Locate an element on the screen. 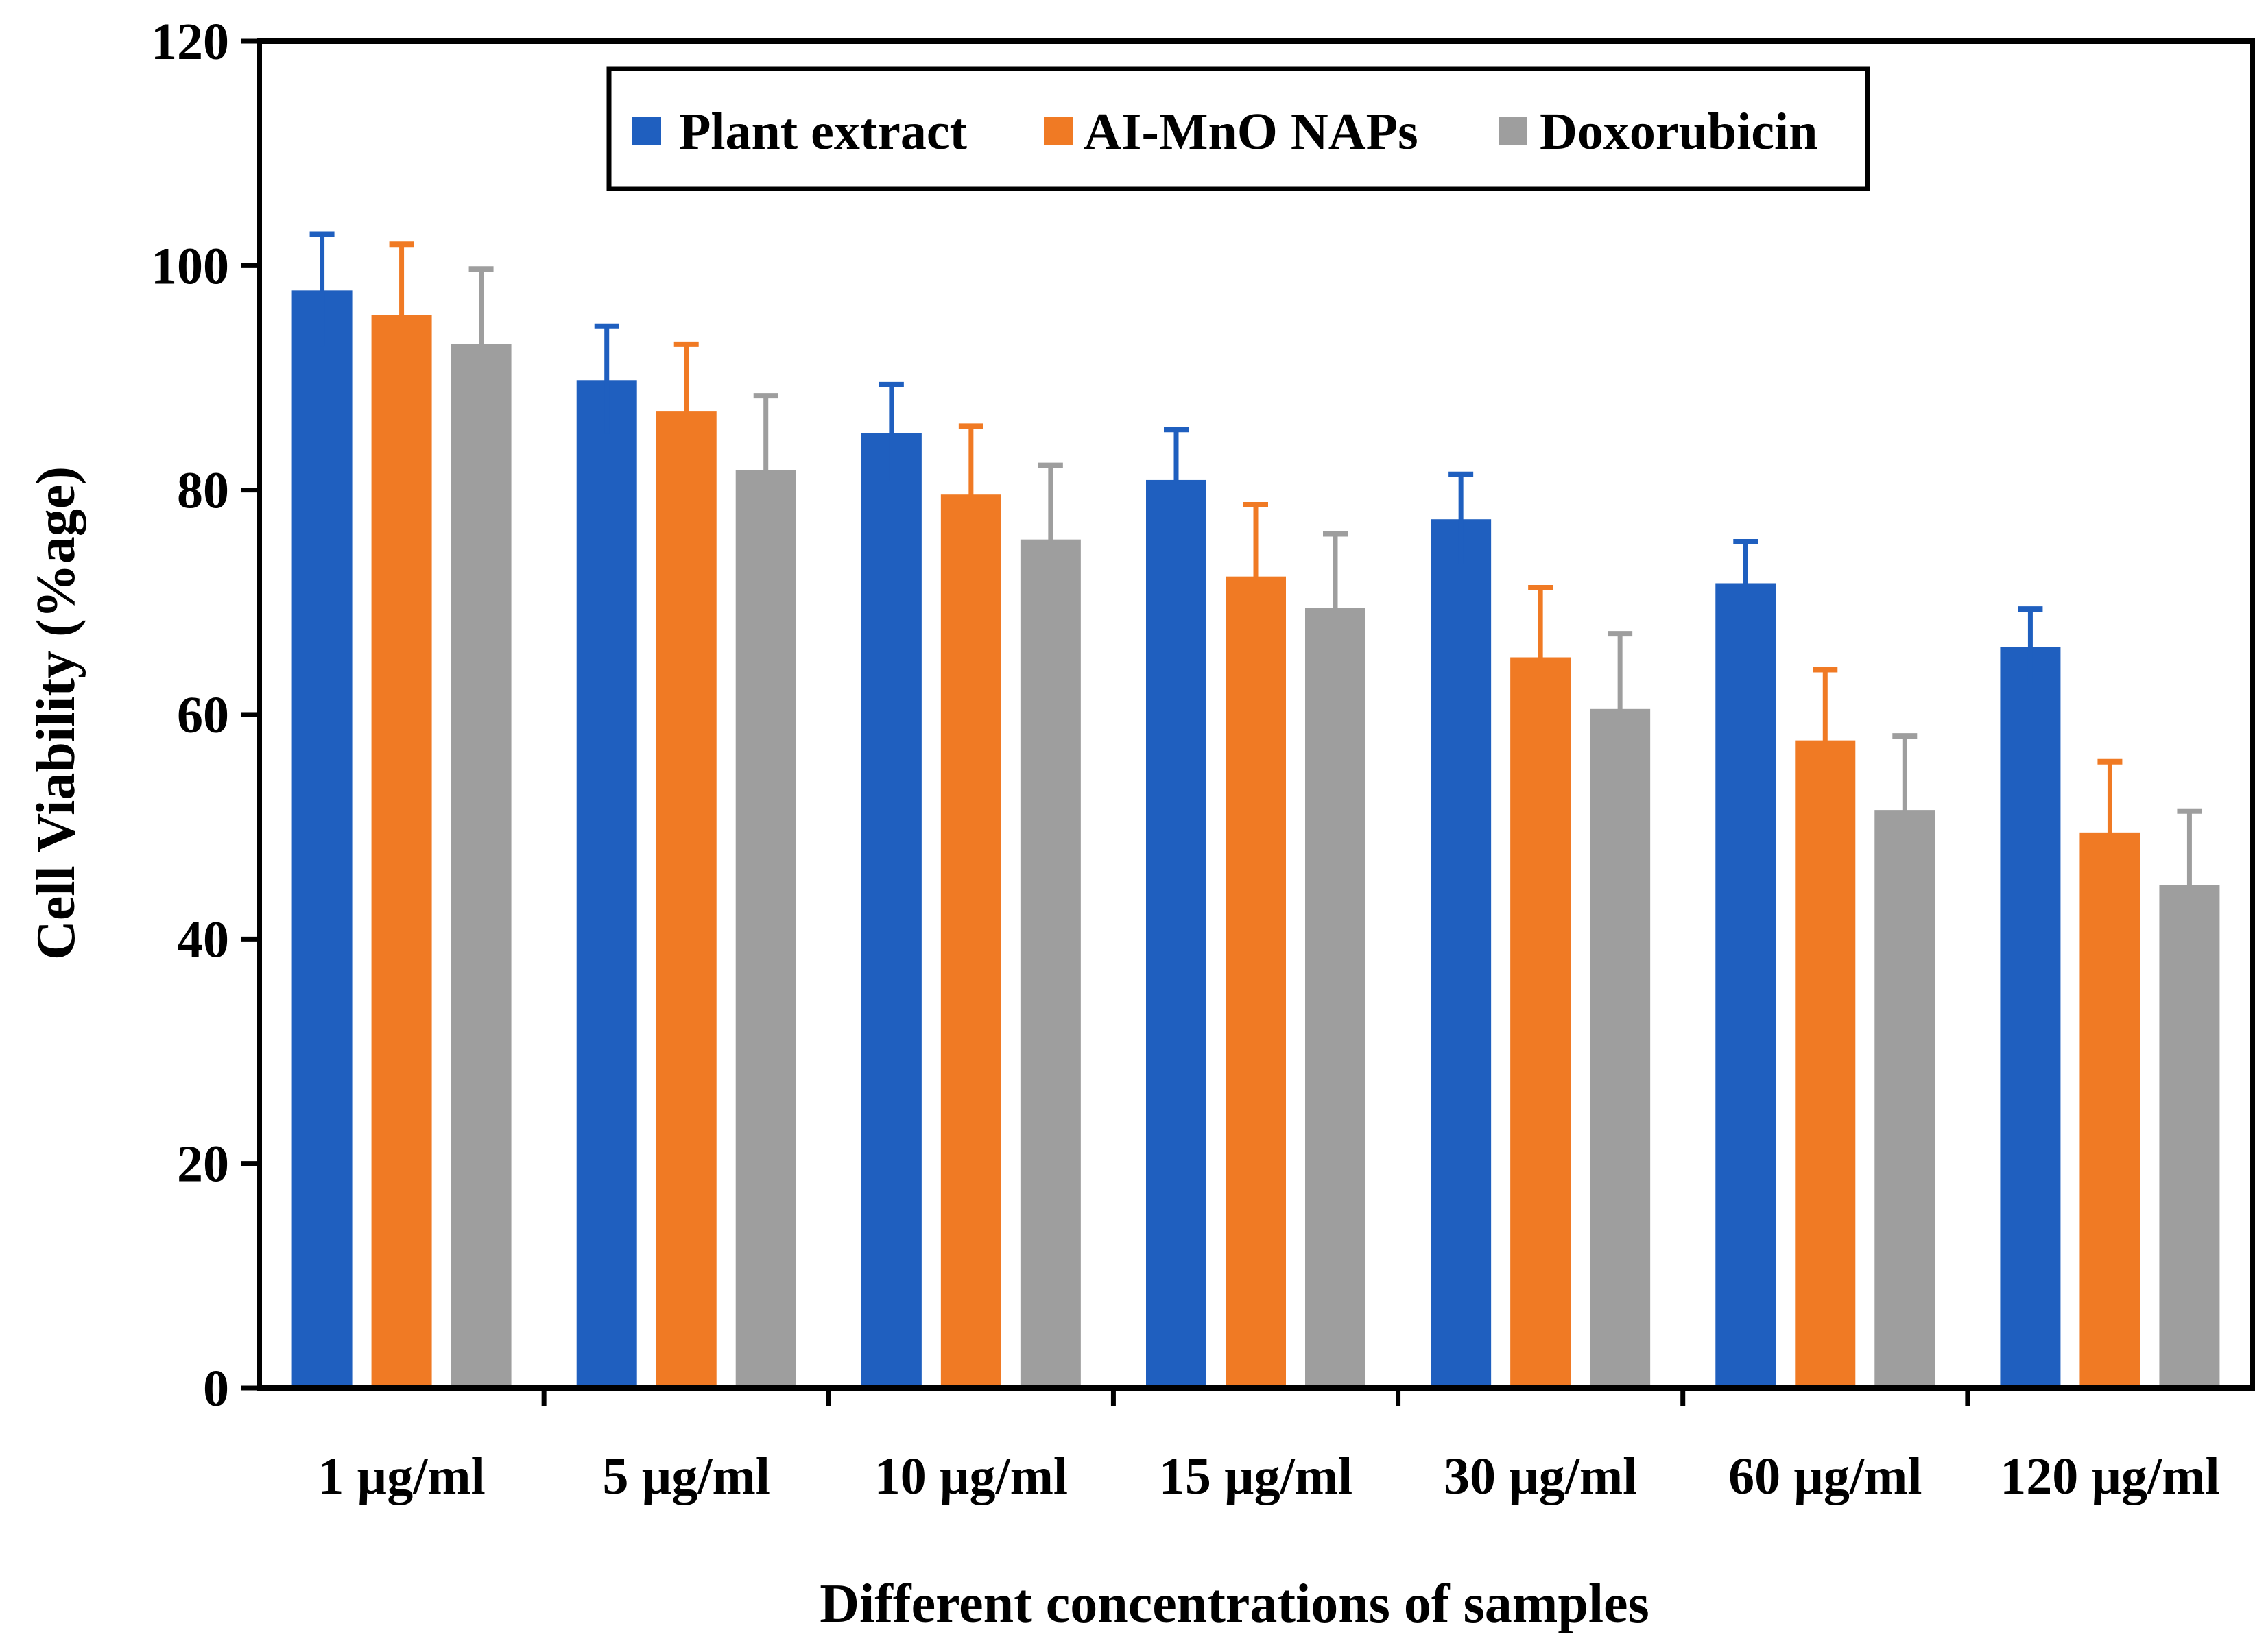  y-tick-label: 20 is located at coordinates (203, 1164).